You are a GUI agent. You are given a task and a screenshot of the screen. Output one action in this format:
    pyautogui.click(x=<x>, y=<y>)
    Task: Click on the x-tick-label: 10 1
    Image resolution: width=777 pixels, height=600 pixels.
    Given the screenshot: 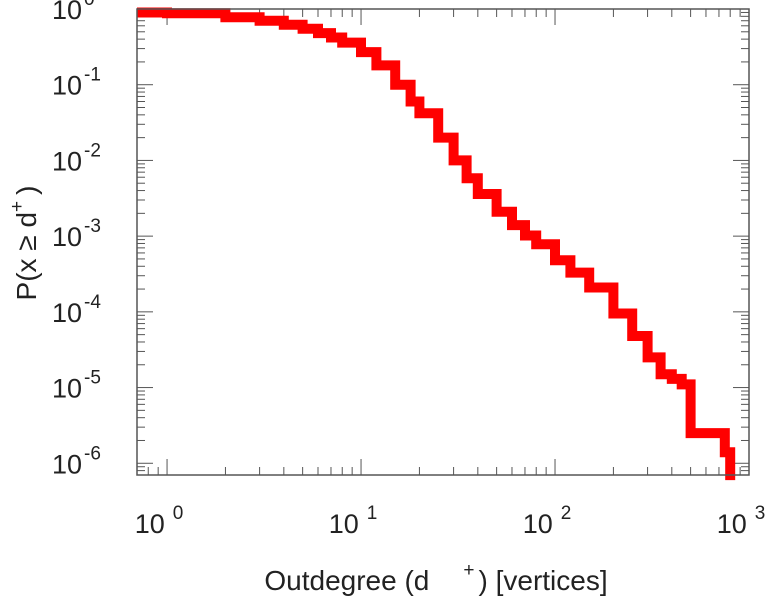 What is the action you would take?
    pyautogui.click(x=353, y=521)
    